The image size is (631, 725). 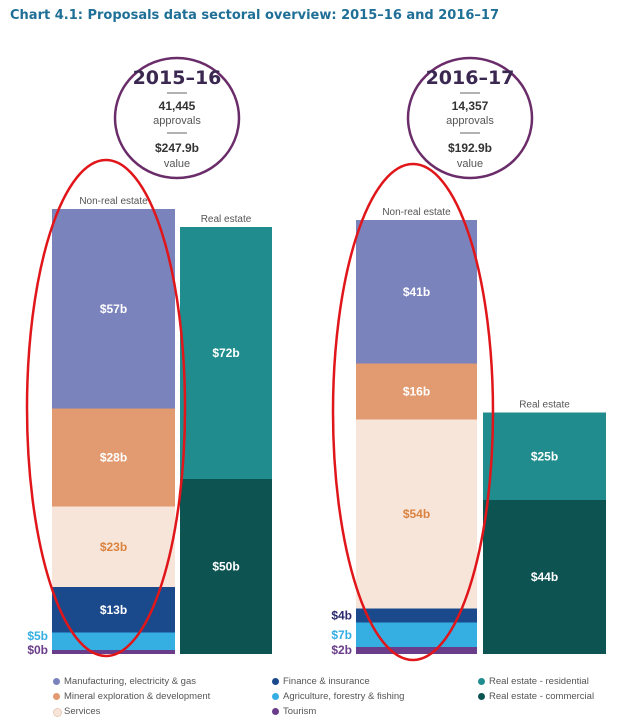 What do you see at coordinates (416, 634) in the screenshot?
I see `bar-segment-2016-17-agriculture-forestry-fishing` at bounding box center [416, 634].